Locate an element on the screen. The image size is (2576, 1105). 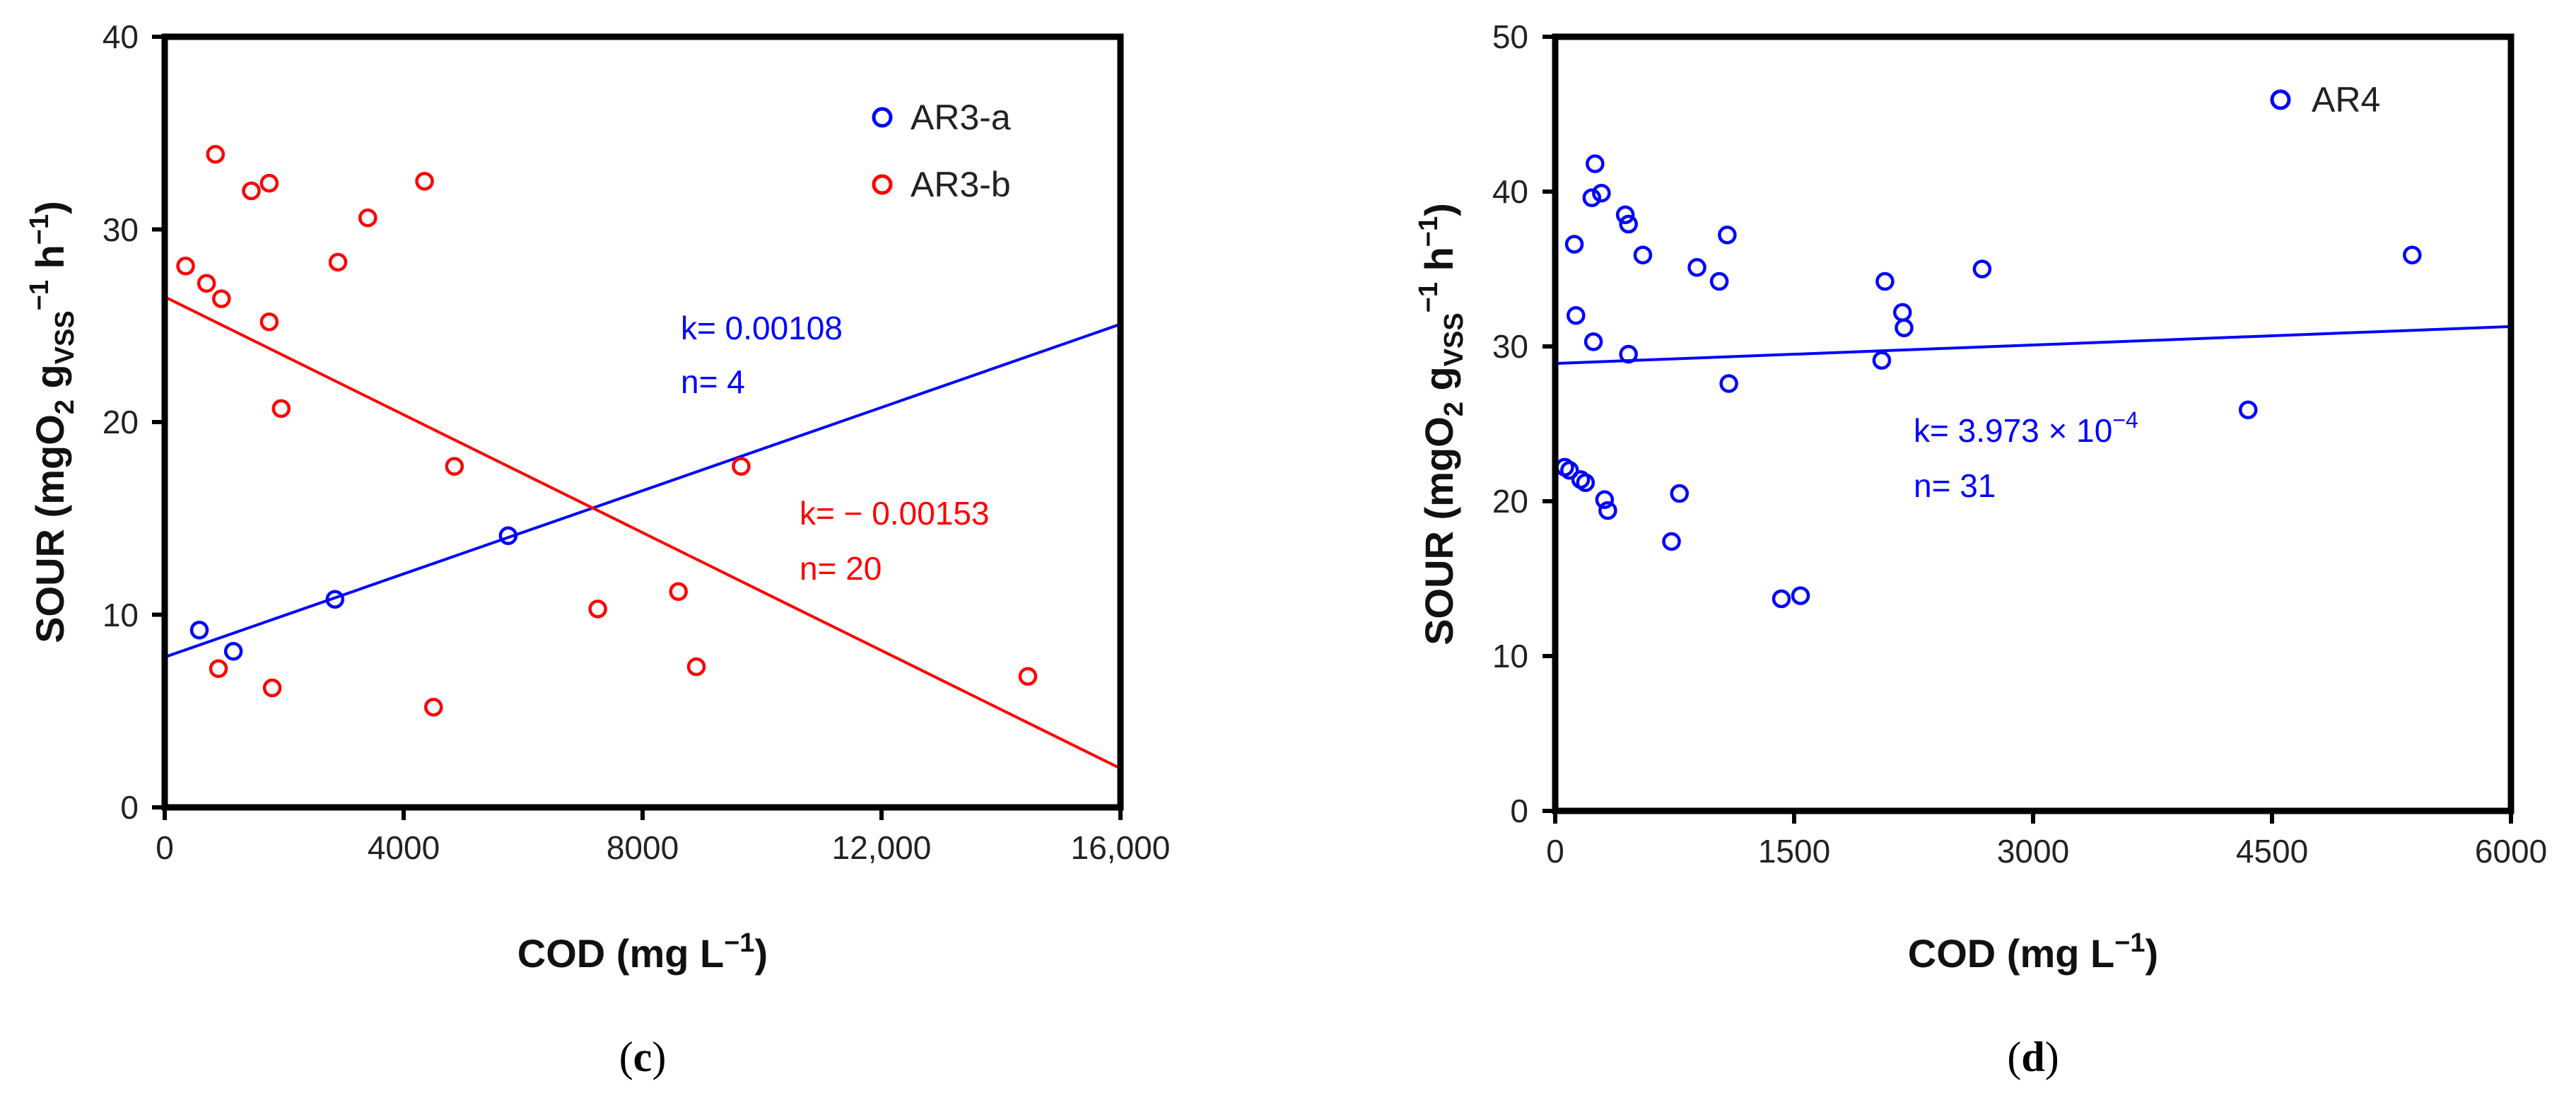
x-tick-label: 4500 is located at coordinates (2272, 851).